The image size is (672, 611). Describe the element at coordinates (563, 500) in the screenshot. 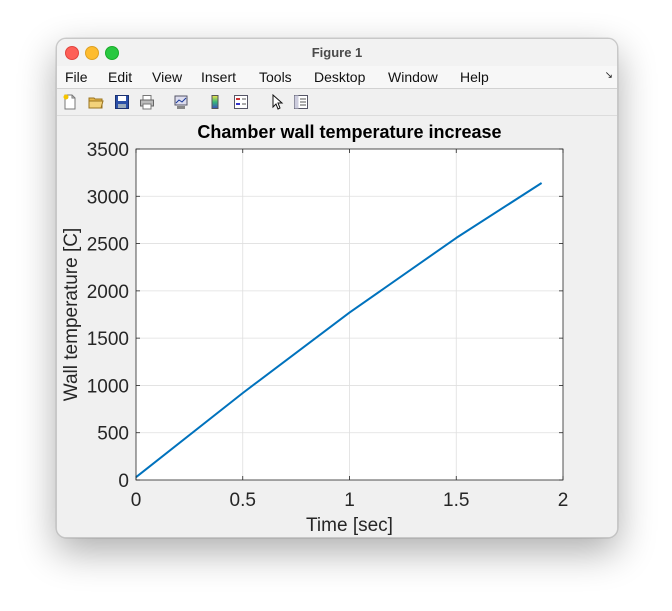

I see `x-tick-label: 2` at that location.